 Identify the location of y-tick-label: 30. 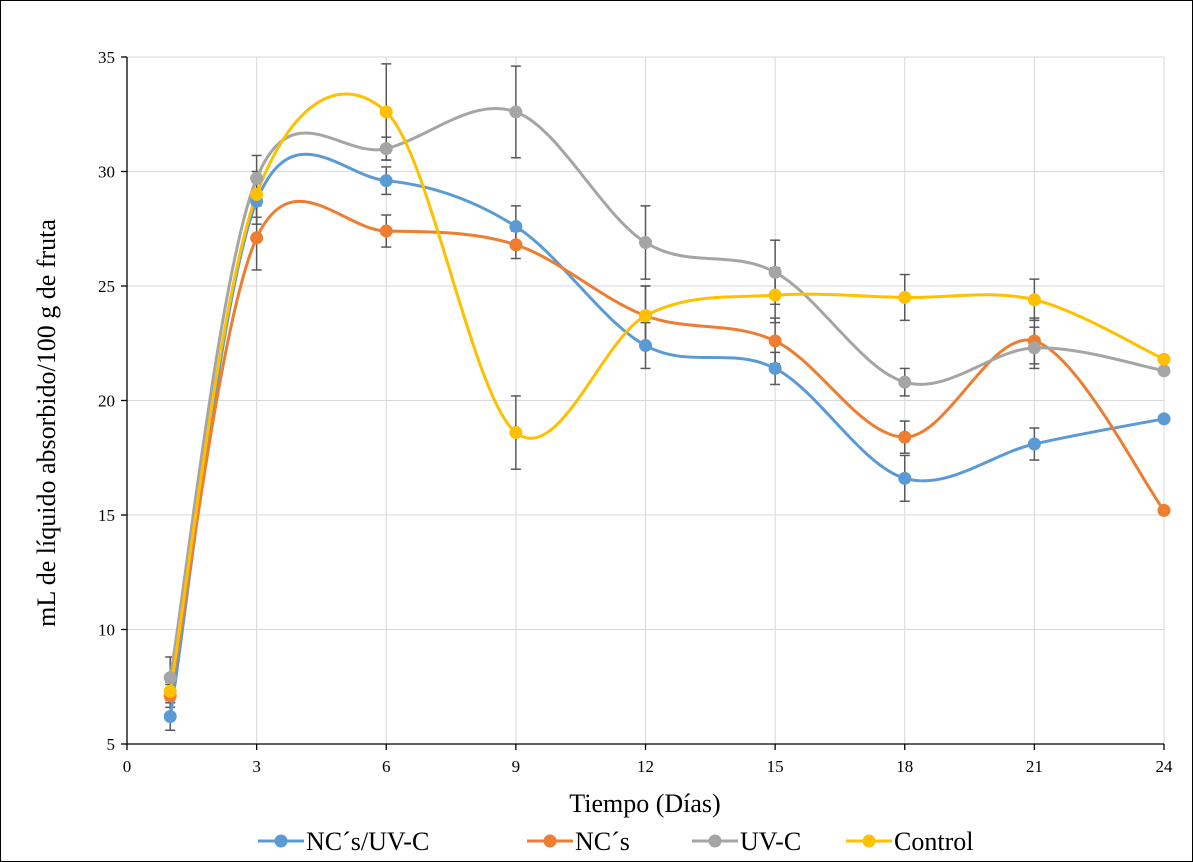
(106, 172).